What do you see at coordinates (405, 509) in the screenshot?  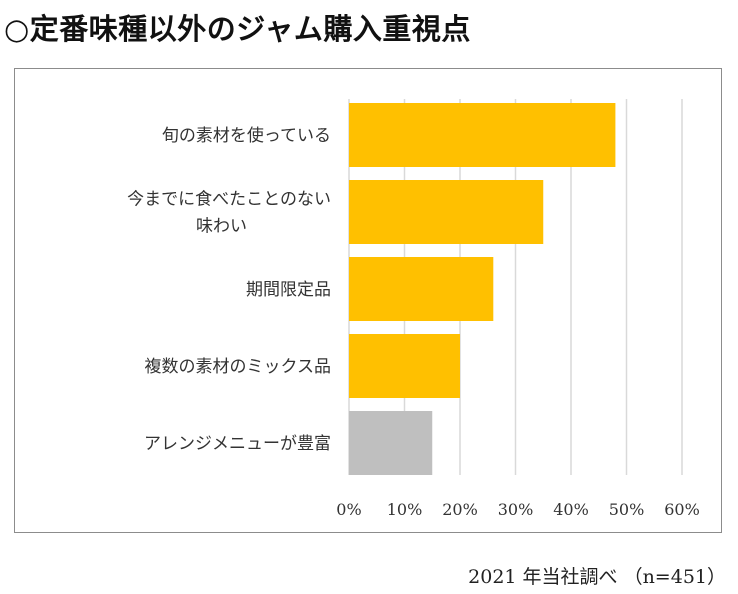 I see `x-tick-label: 10%` at bounding box center [405, 509].